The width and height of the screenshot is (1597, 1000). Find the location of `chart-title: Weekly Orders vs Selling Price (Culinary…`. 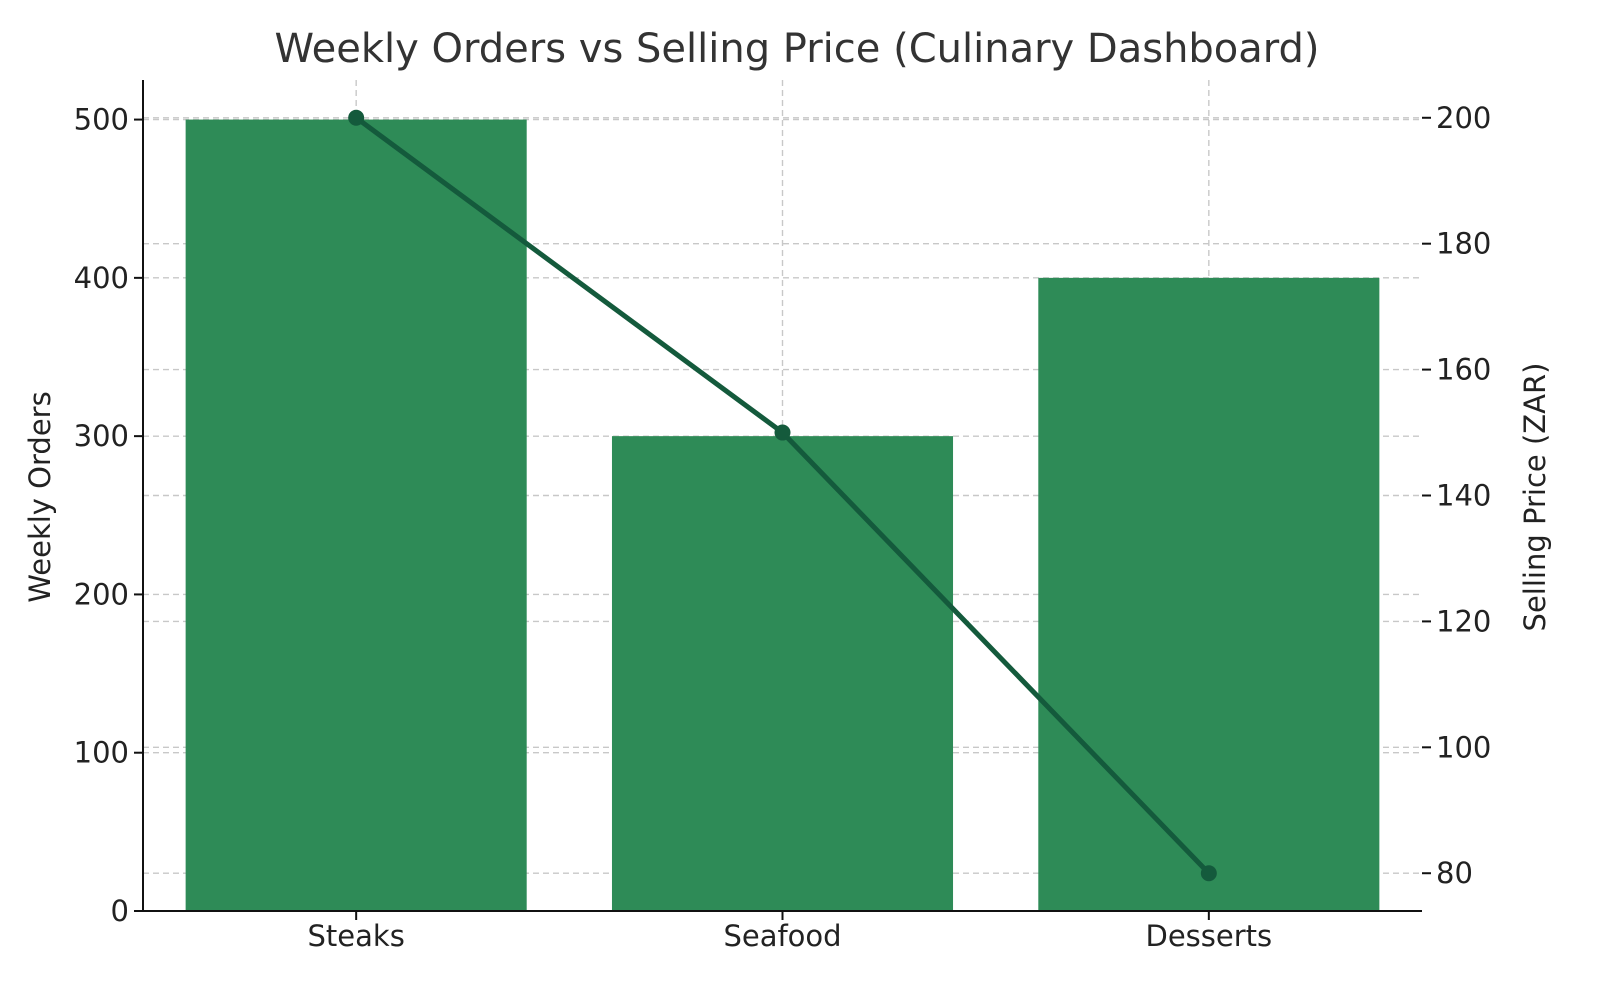

chart-title: Weekly Orders vs Selling Price (Culinary… is located at coordinates (796, 49).